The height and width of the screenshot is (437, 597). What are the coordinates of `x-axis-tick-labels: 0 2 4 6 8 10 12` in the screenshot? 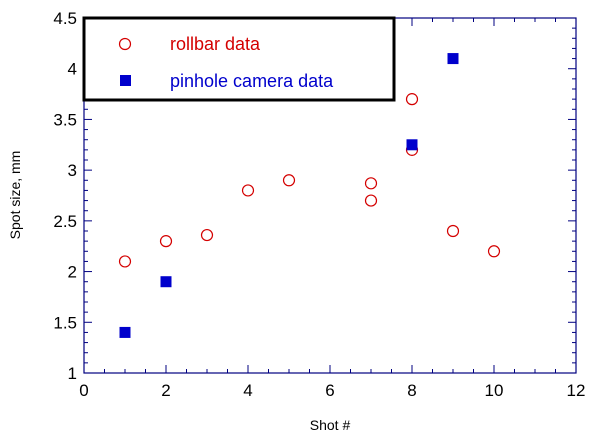 It's located at (332, 390).